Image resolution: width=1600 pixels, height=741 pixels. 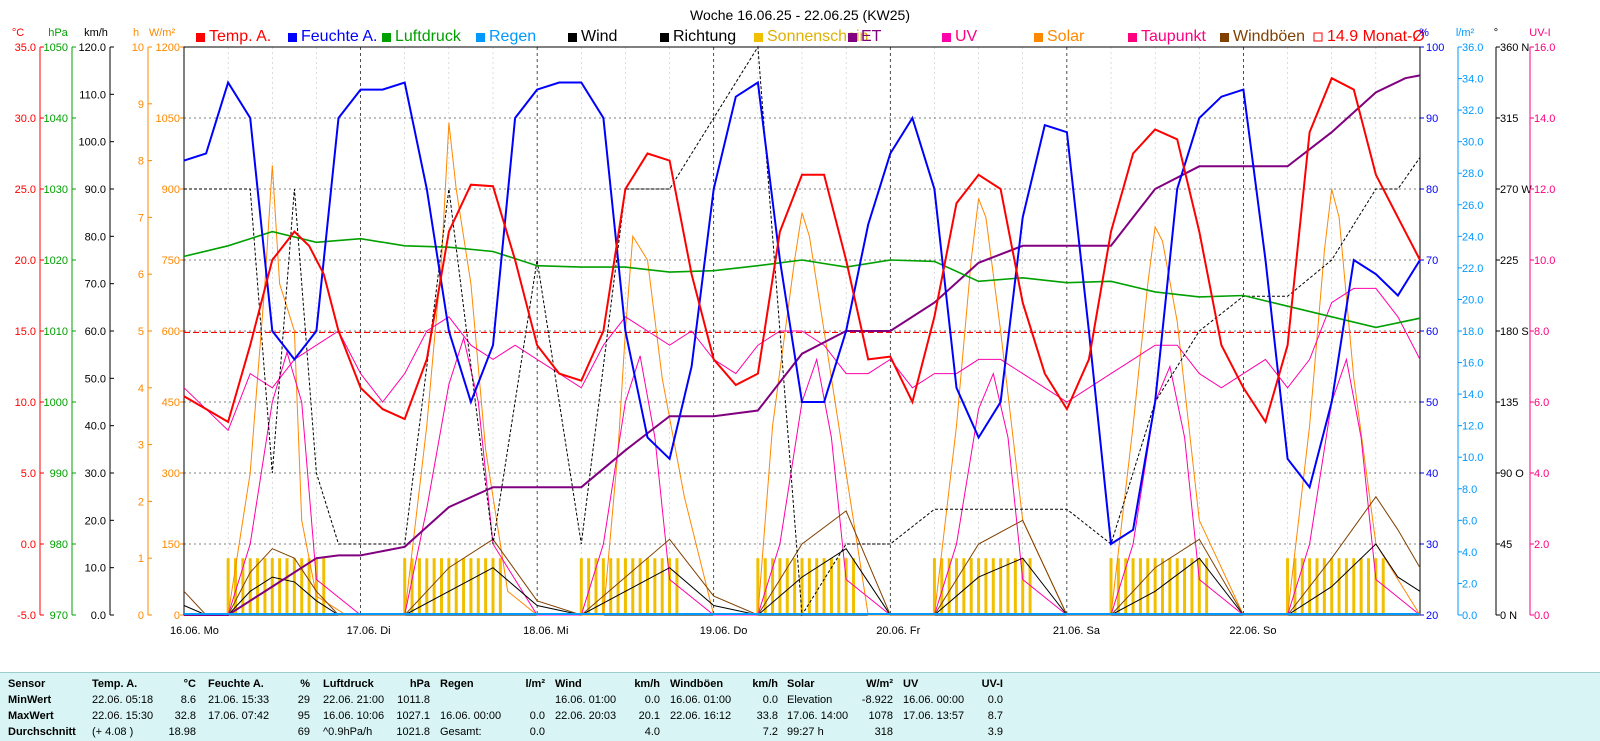 What do you see at coordinates (171, 261) in the screenshot?
I see `solar-tick-label: 750` at bounding box center [171, 261].